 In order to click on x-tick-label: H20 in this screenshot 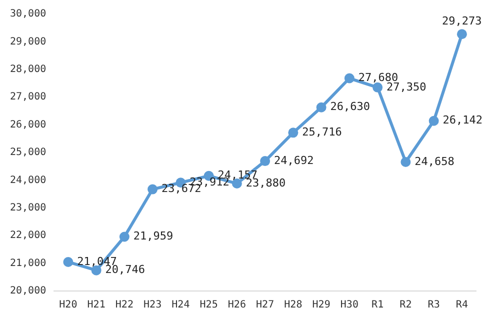, I will do `click(68, 305)`.